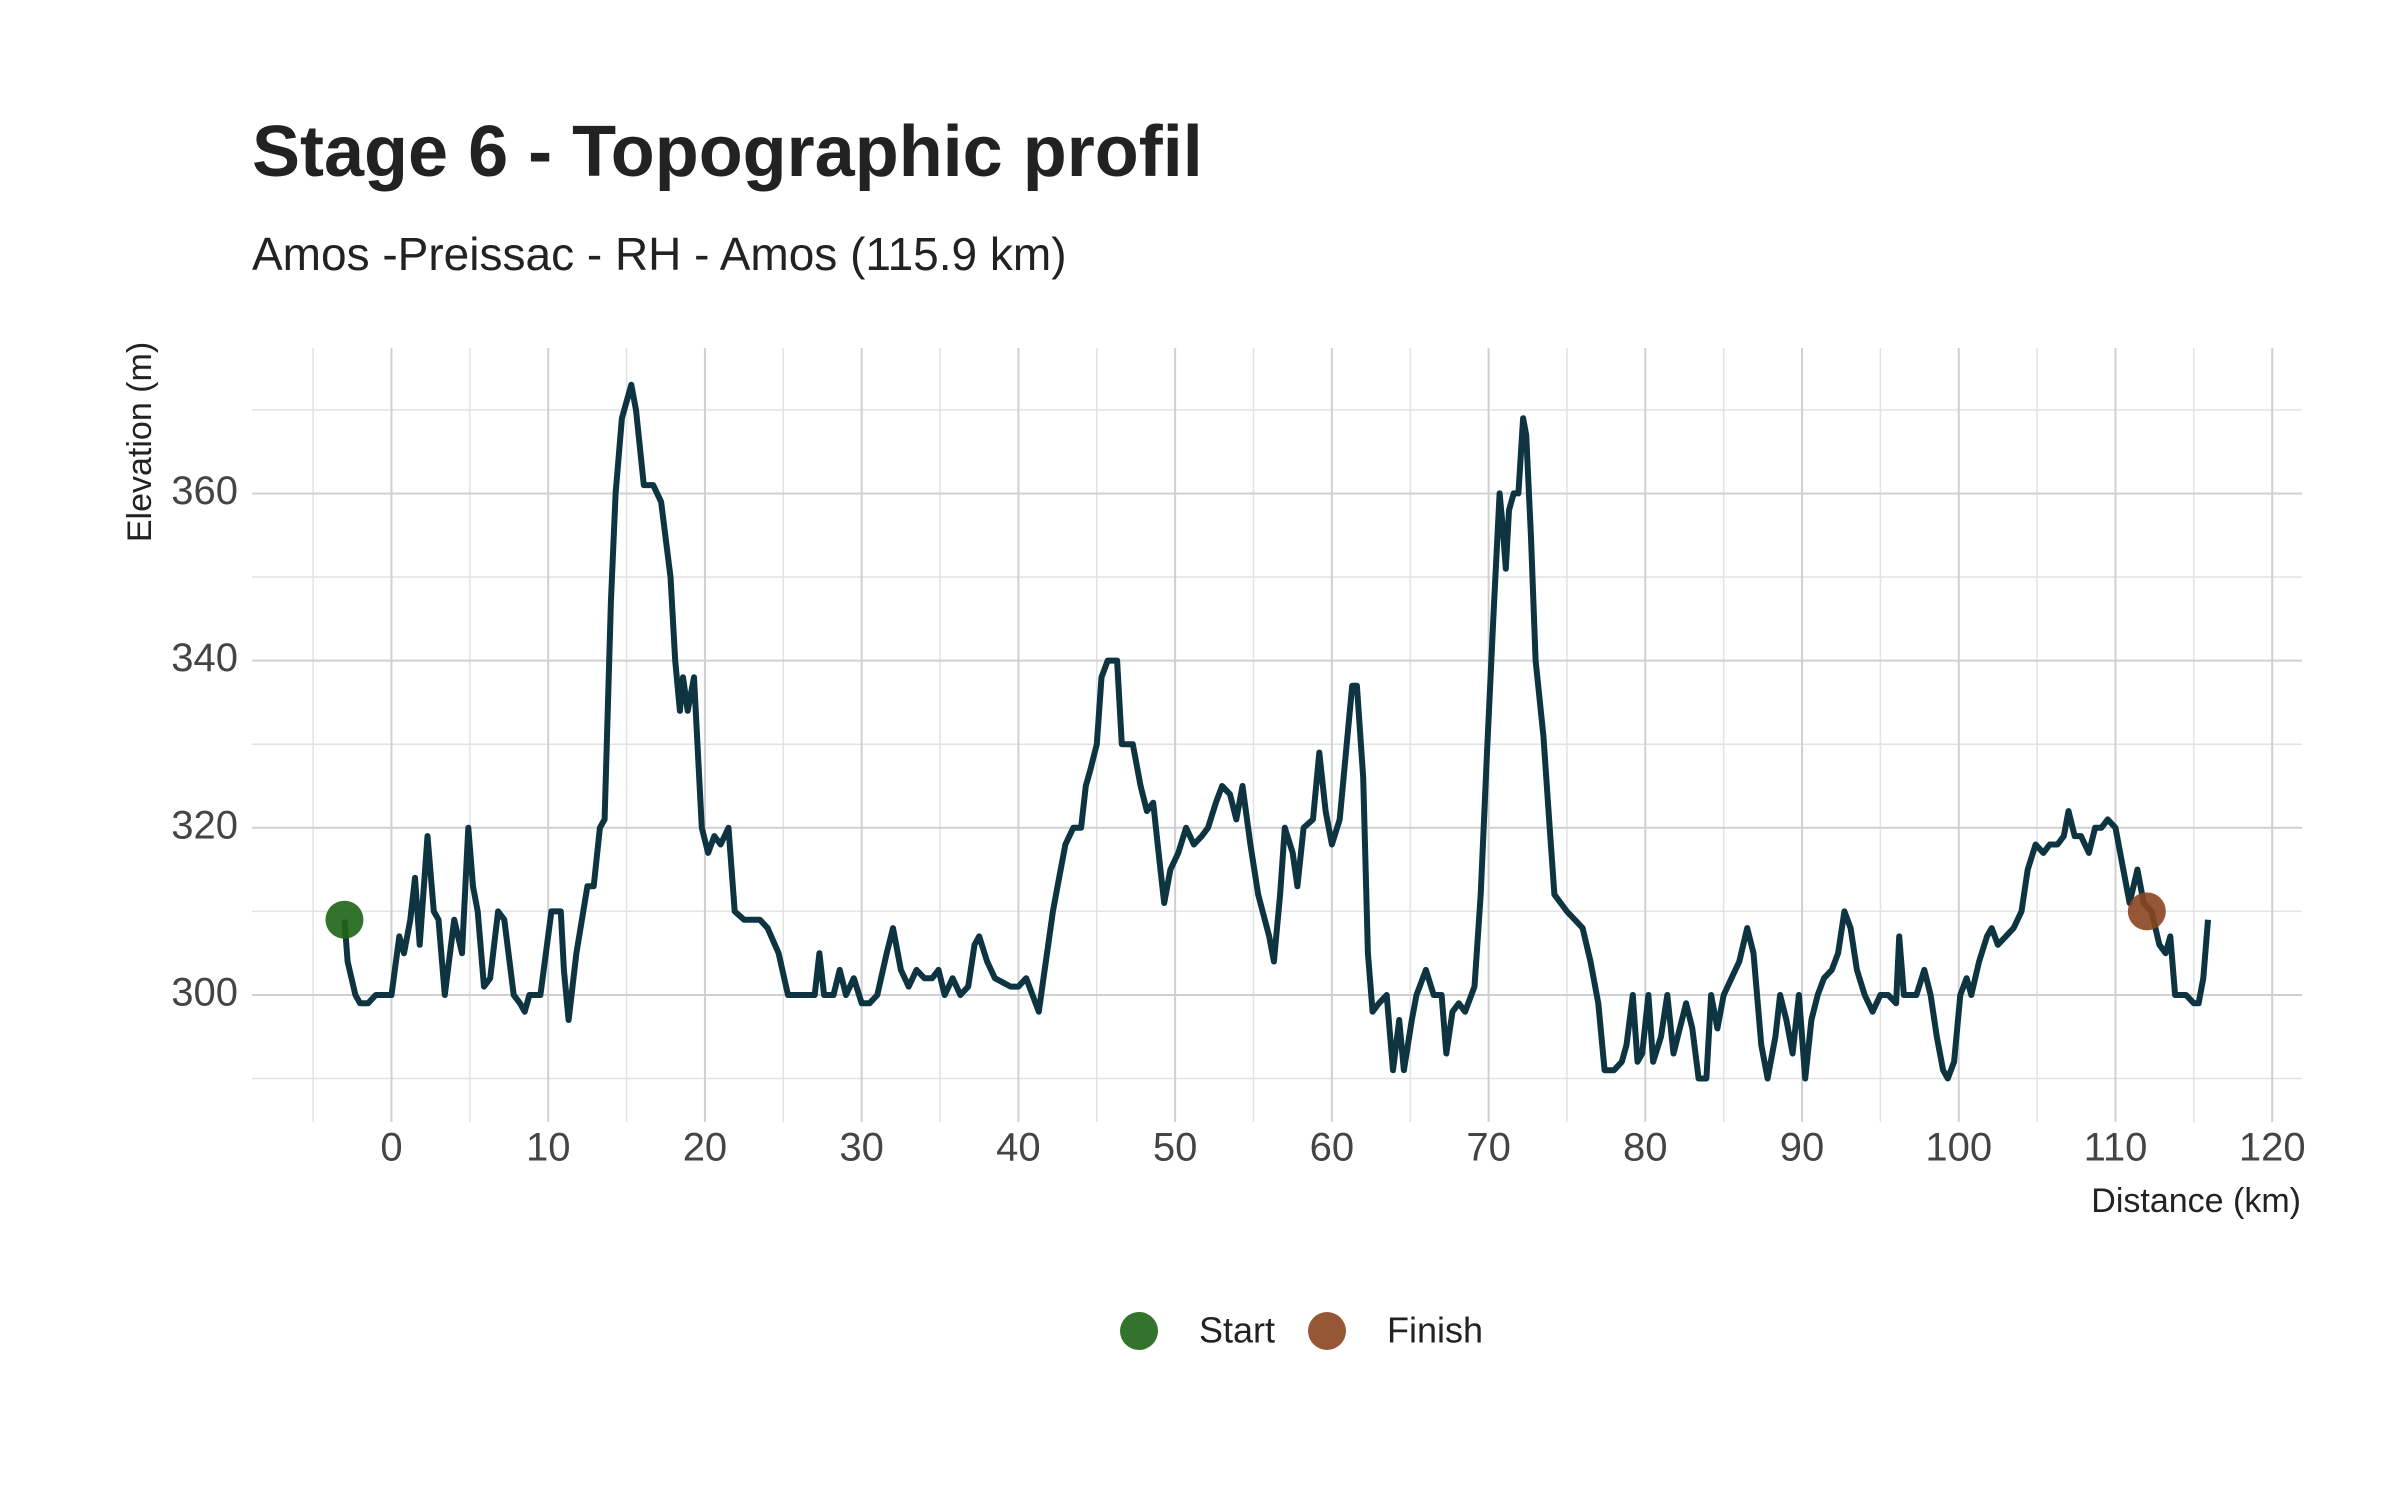 Image resolution: width=2400 pixels, height=1500 pixels. I want to click on chart-subtitle: Amos -Preissac - RH - Amos (115.9 km), so click(659, 254).